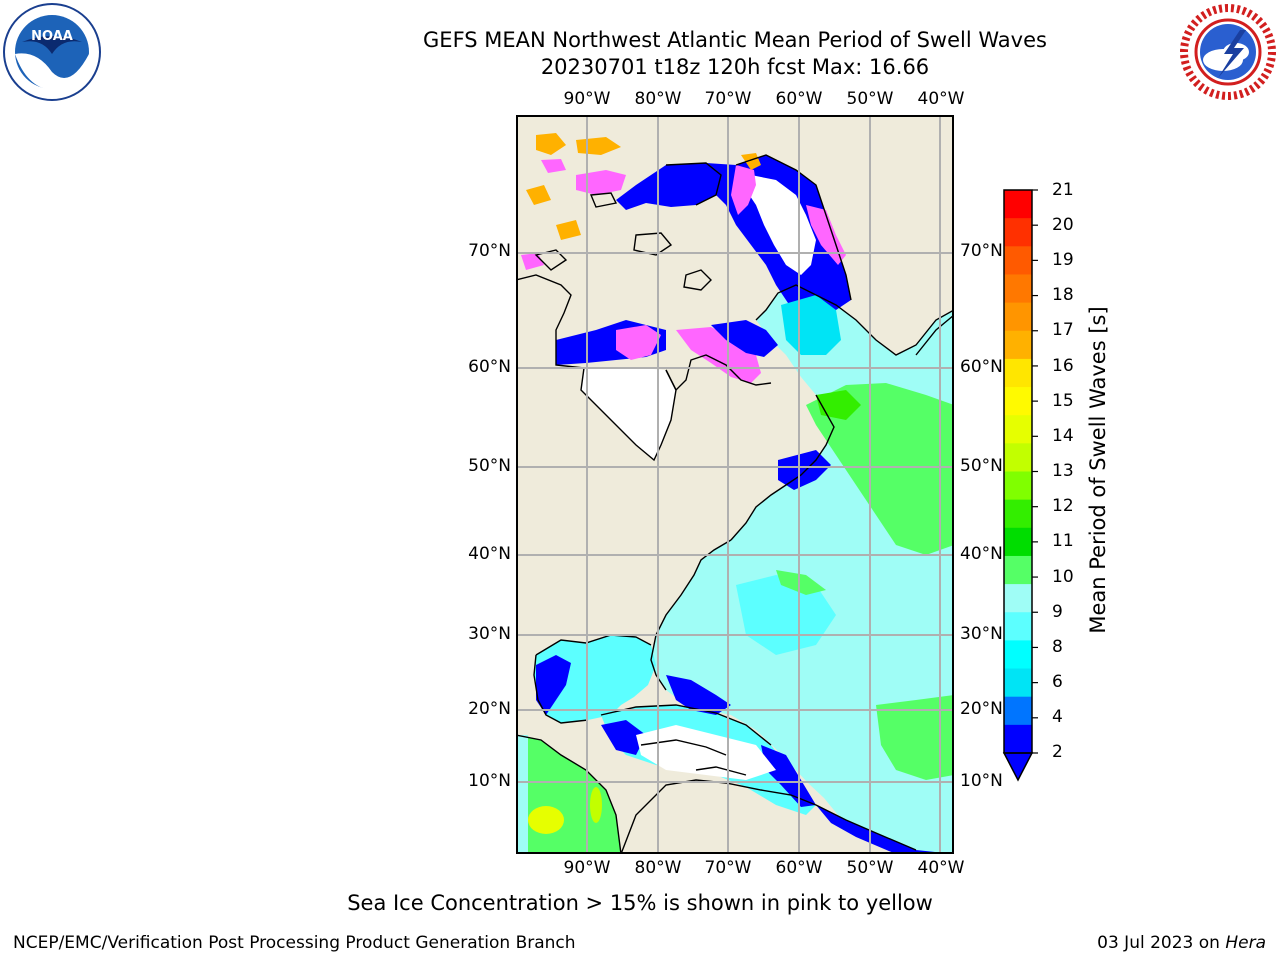 This screenshot has height=960, width=1280. I want to click on lat-label-left: 30°N, so click(489, 634).